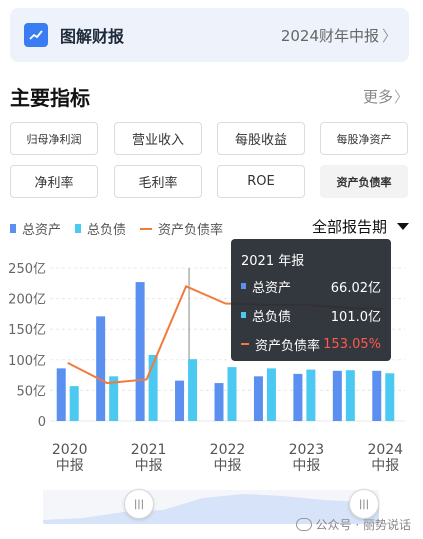  I want to click on scroller-overview, so click(211, 509).